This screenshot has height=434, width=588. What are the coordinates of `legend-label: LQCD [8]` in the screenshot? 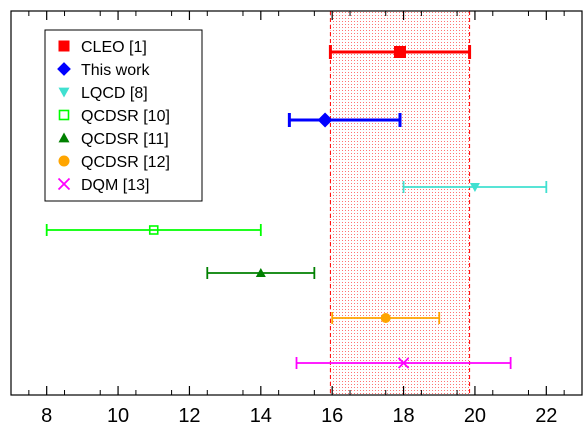 It's located at (114, 93).